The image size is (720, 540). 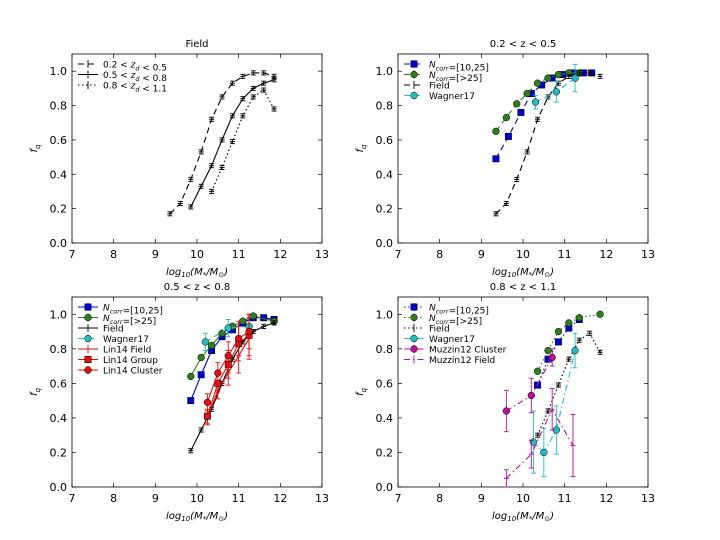 What do you see at coordinates (568, 342) in the screenshot?
I see `series-n-corr-25-` at bounding box center [568, 342].